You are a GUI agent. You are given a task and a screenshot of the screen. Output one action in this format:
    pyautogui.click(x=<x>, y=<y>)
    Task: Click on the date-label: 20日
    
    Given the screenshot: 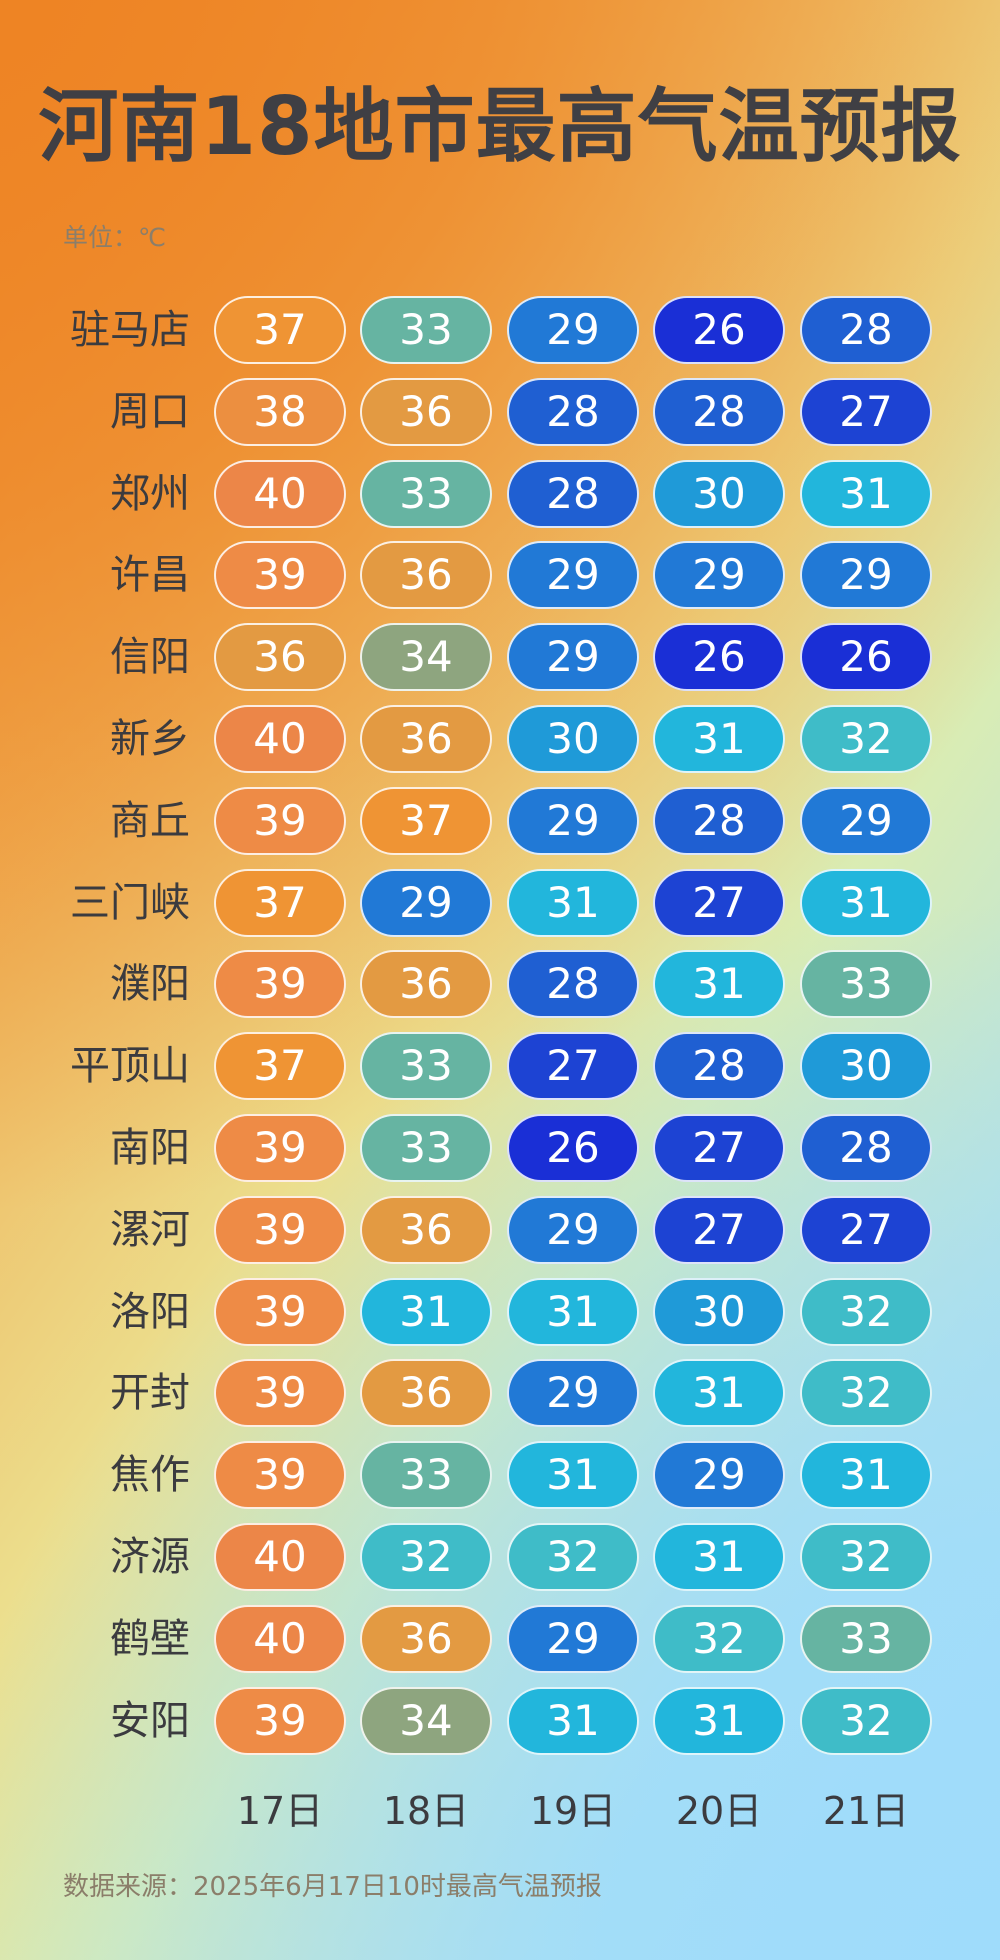 What is the action you would take?
    pyautogui.click(x=719, y=1811)
    